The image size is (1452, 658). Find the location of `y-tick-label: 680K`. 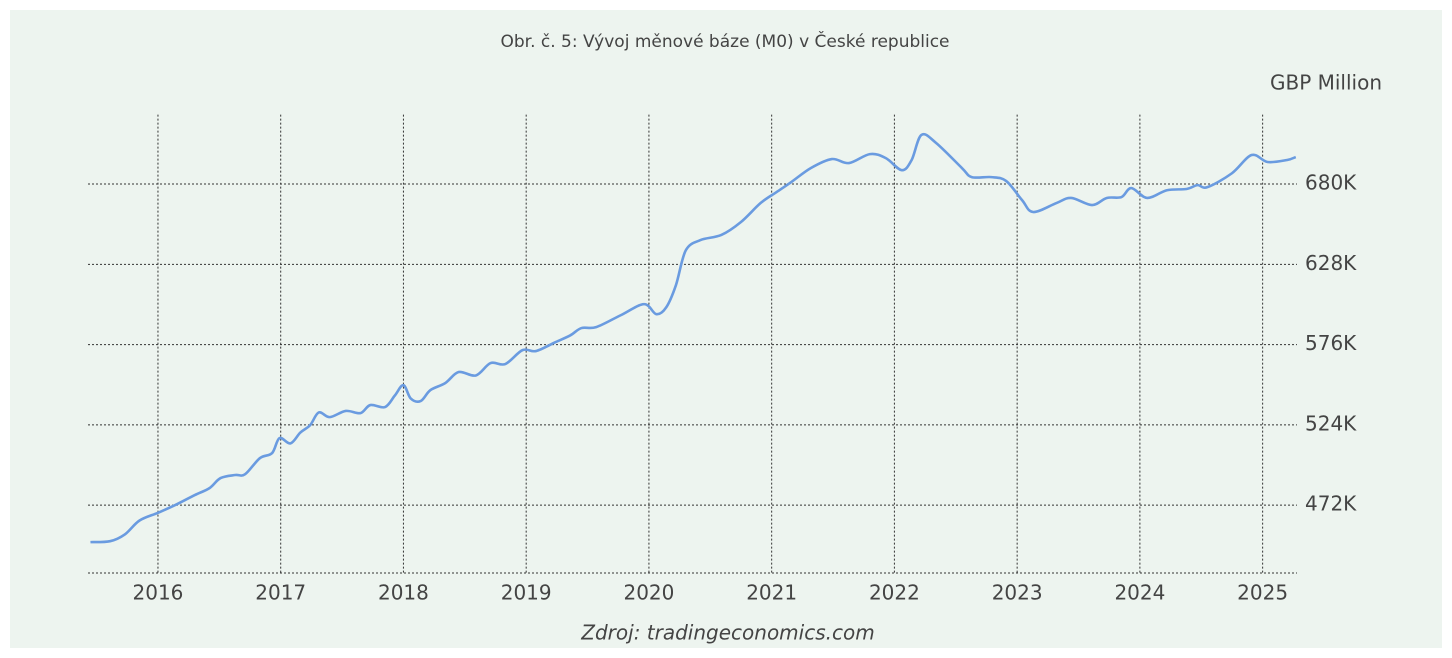

y-tick-label: 680K is located at coordinates (1331, 183).